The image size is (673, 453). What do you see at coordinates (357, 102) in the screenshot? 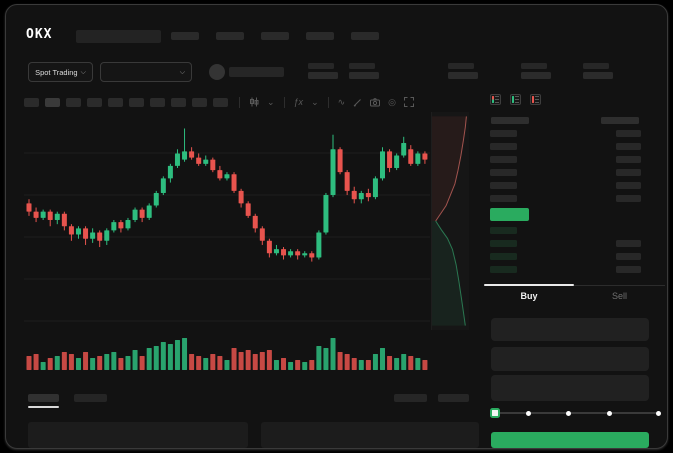
I see `draw-tool-icon` at bounding box center [357, 102].